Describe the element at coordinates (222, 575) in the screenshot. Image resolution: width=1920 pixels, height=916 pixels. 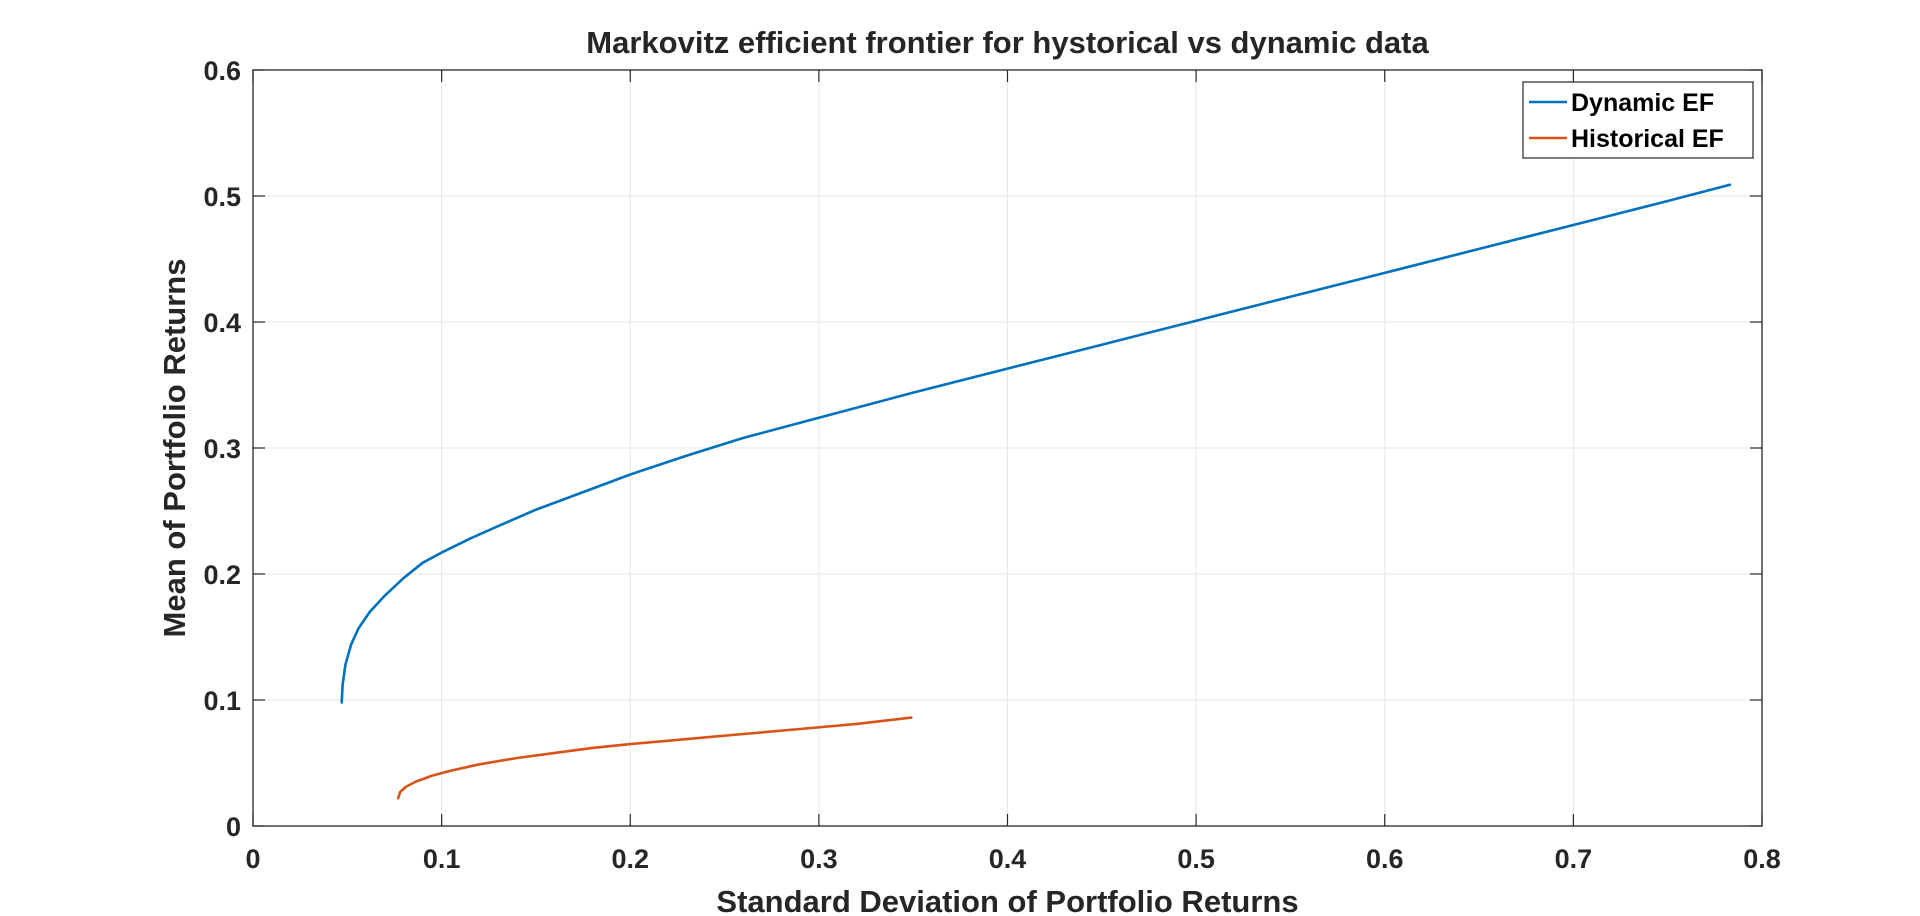
I see `y-tick-label: 0.2` at that location.